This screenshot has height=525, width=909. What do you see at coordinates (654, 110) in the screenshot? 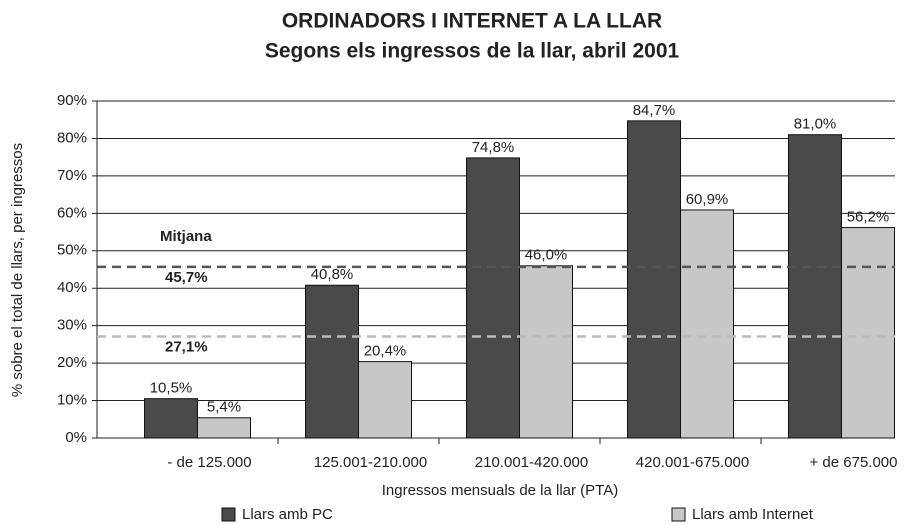
I see `data-label: 84,7%` at bounding box center [654, 110].